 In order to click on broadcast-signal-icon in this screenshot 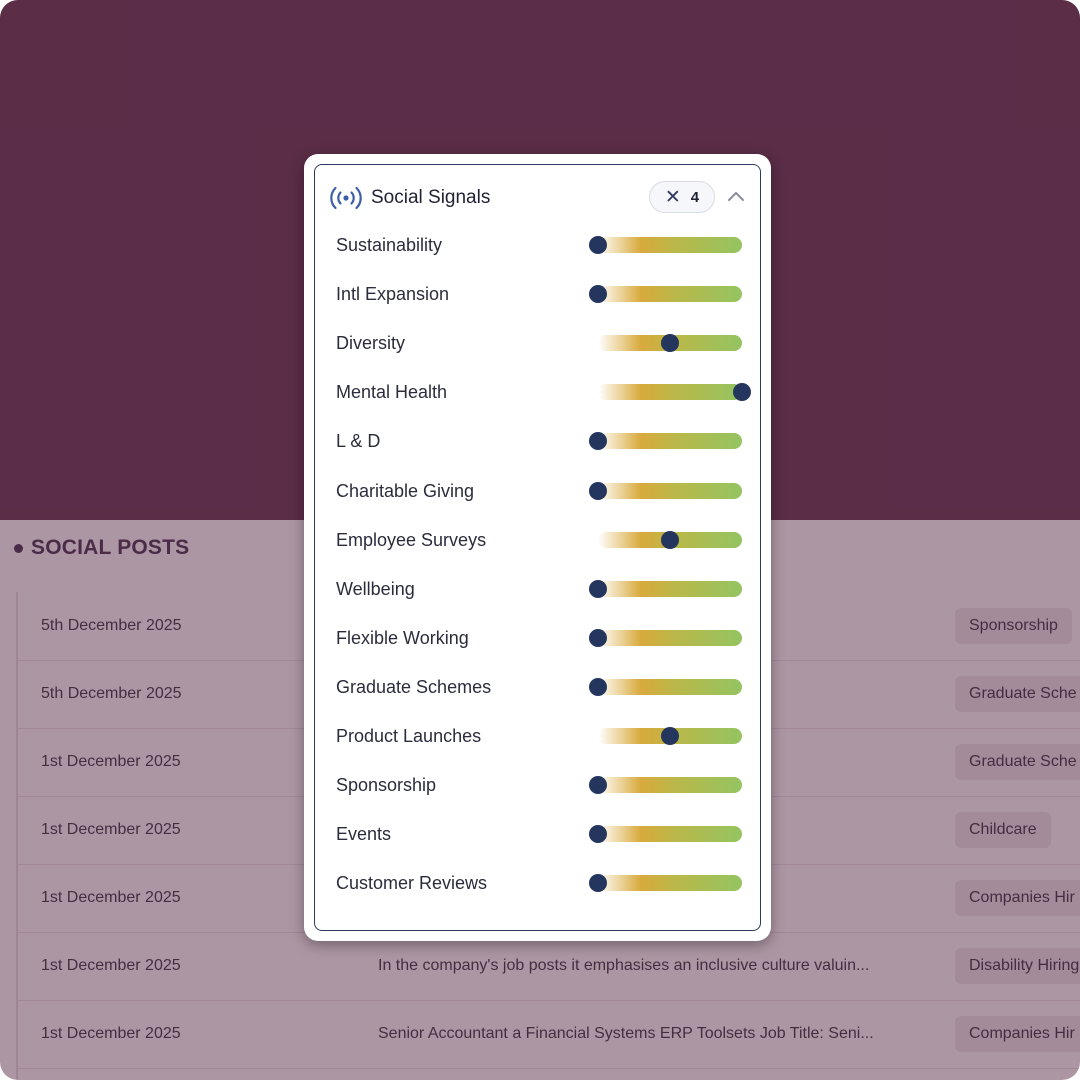, I will do `click(346, 198)`.